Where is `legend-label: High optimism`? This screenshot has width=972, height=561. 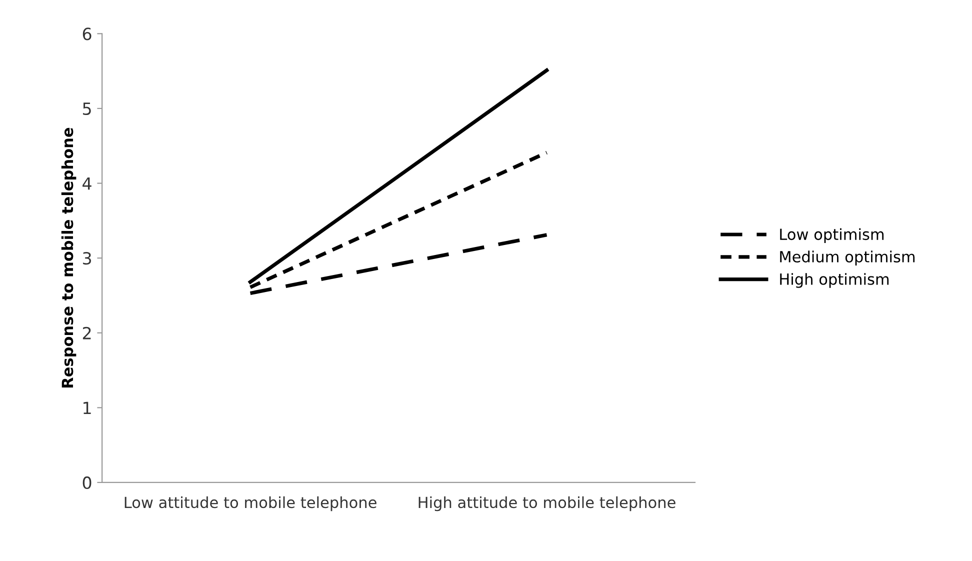
legend-label: High optimism is located at coordinates (834, 280).